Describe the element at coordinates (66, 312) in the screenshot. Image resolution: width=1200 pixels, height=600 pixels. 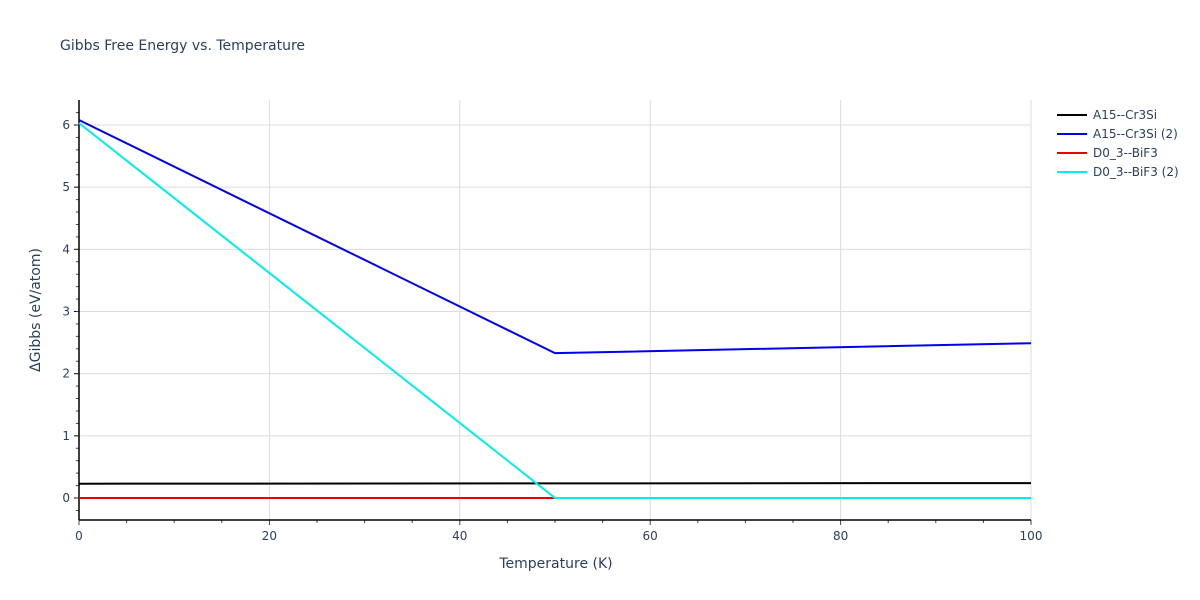
I see `y-tick-label: 3` at that location.